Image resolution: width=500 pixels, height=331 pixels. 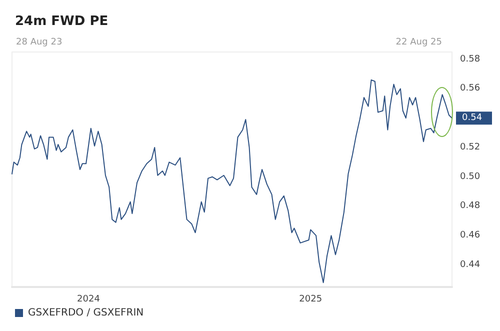 What do you see at coordinates (470, 59) in the screenshot?
I see `y-tick-label: 0.58` at bounding box center [470, 59].